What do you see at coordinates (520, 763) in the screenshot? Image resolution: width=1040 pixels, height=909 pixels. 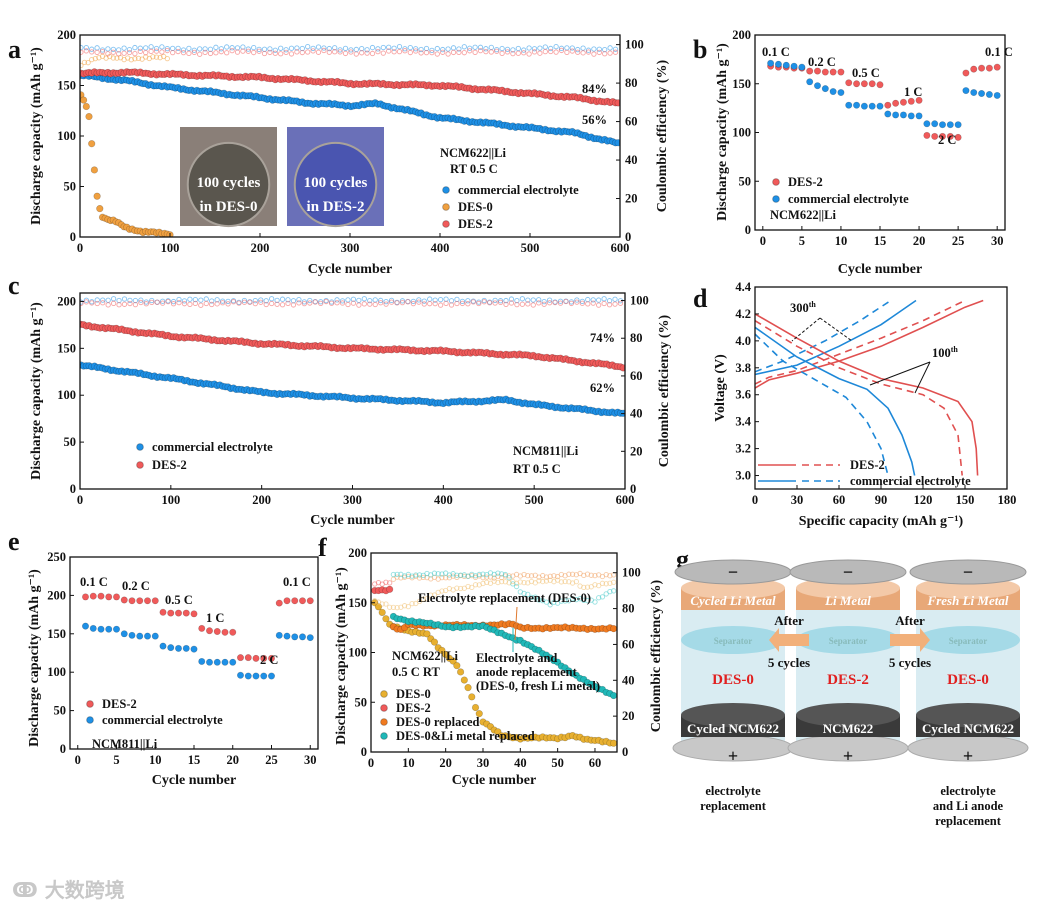 I see `x-tick-label: 40` at bounding box center [520, 763].